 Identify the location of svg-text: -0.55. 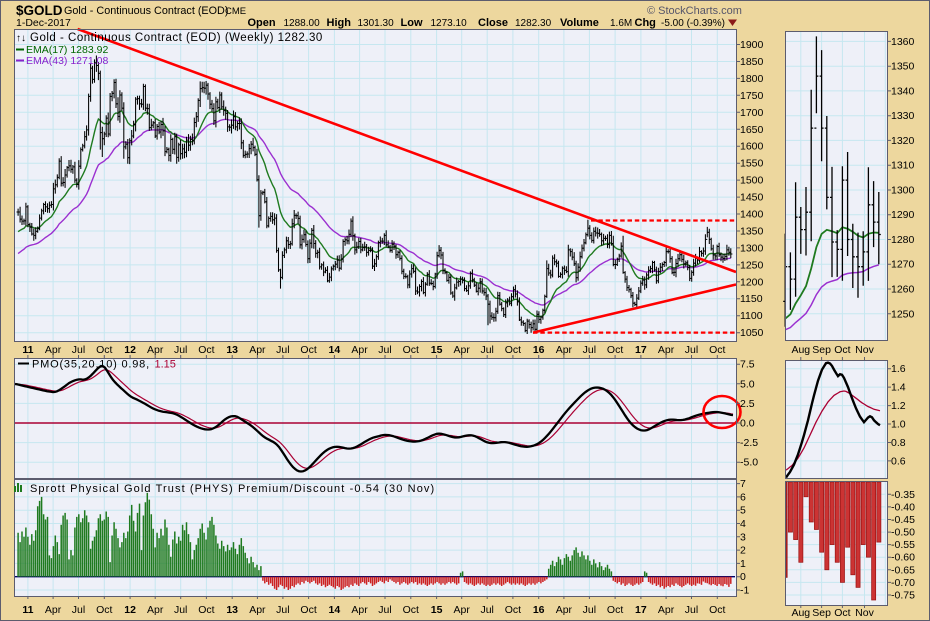
(903, 545).